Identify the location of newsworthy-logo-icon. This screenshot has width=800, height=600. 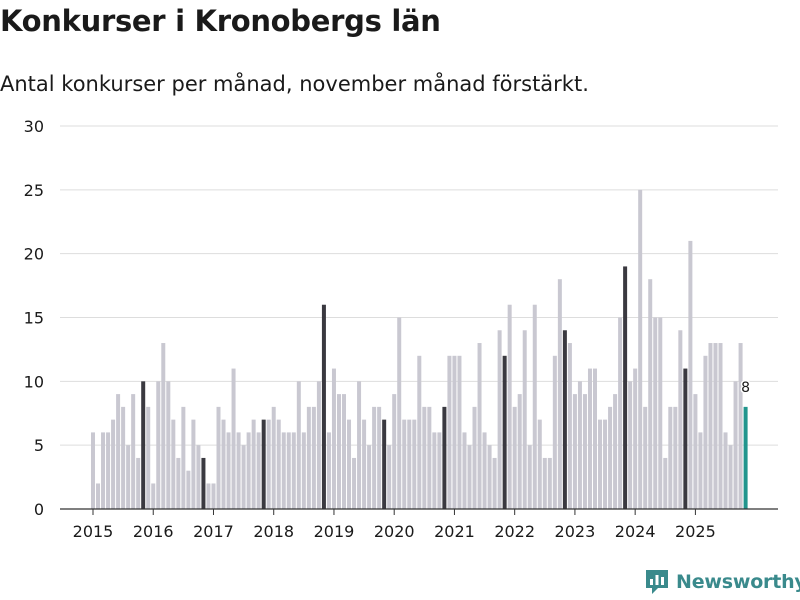
(657, 582).